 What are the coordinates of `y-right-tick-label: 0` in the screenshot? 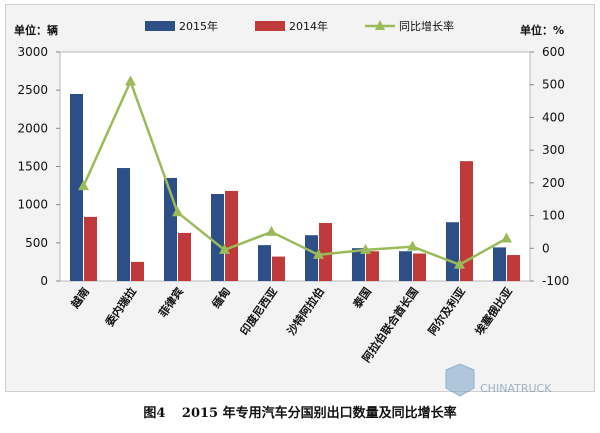 It's located at (546, 248).